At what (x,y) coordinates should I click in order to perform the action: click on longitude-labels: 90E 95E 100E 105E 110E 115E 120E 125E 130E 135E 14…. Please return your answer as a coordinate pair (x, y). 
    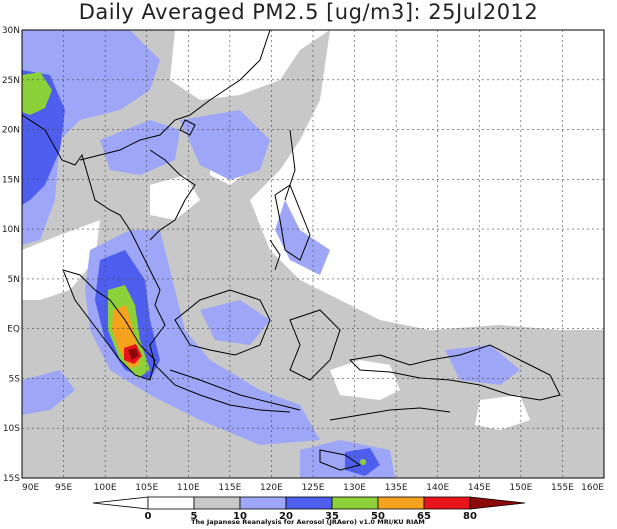
    Looking at the image, I should click on (313, 488).